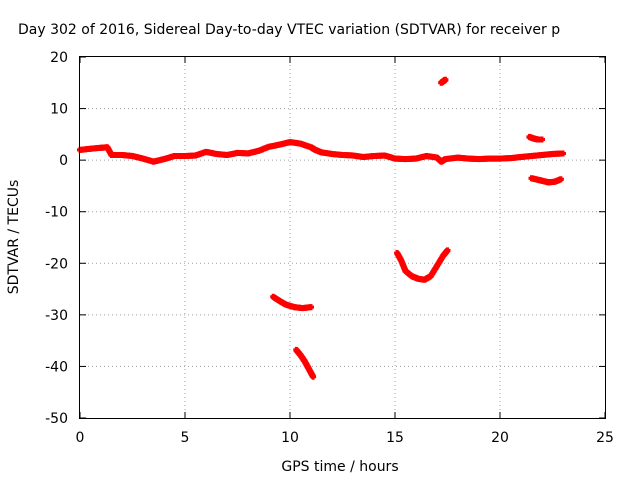 The width and height of the screenshot is (640, 480). What do you see at coordinates (56, 264) in the screenshot?
I see `y-tick-label: -20` at bounding box center [56, 264].